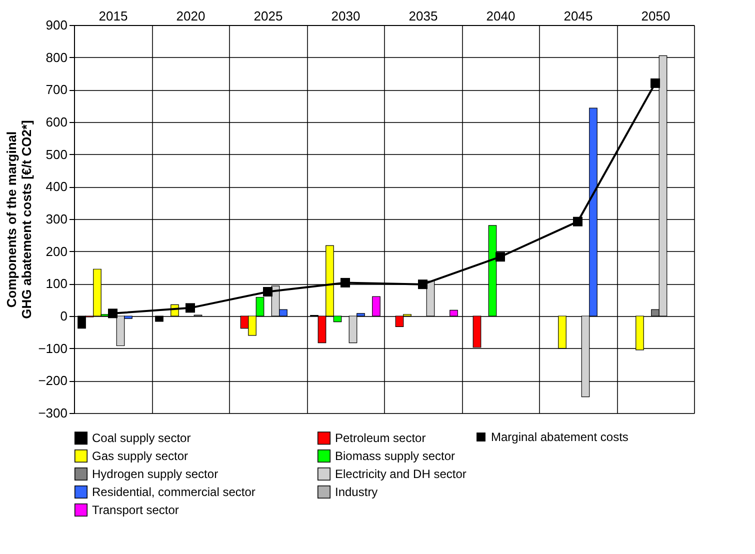  Describe the element at coordinates (141, 438) in the screenshot. I see `legend-label: Coal supply sector` at that location.